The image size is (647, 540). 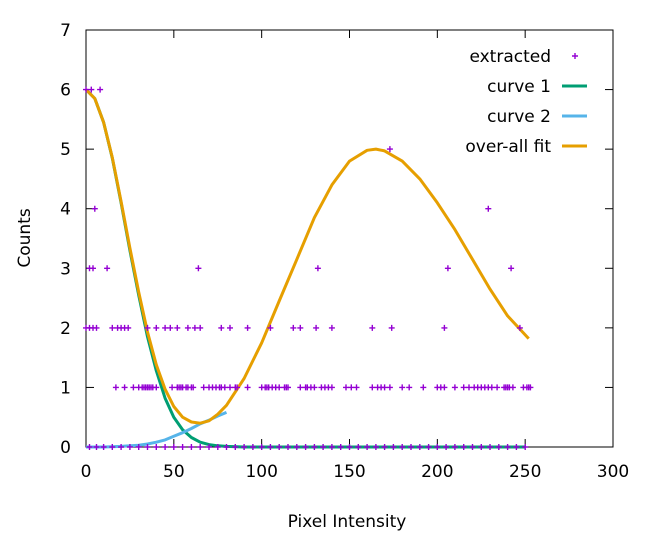 What do you see at coordinates (519, 87) in the screenshot?
I see `legend-label-curve-1: curve 1` at bounding box center [519, 87].